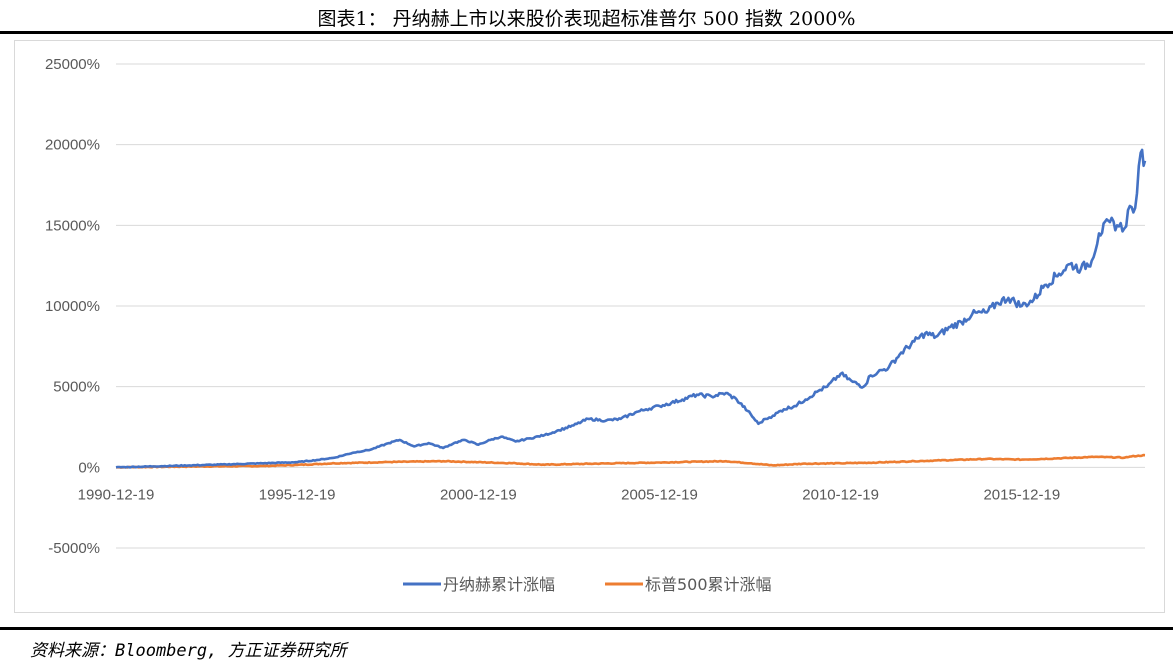  I want to click on y-tick-label: 15000%, so click(72, 225).